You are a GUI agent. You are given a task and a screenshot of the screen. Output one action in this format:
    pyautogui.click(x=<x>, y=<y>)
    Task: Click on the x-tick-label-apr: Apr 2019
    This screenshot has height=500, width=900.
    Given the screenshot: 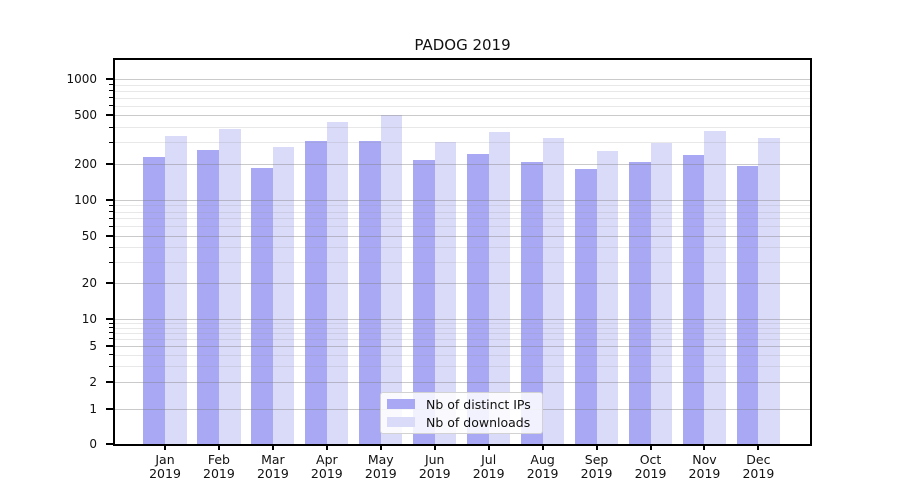 What is the action you would take?
    pyautogui.click(x=327, y=467)
    